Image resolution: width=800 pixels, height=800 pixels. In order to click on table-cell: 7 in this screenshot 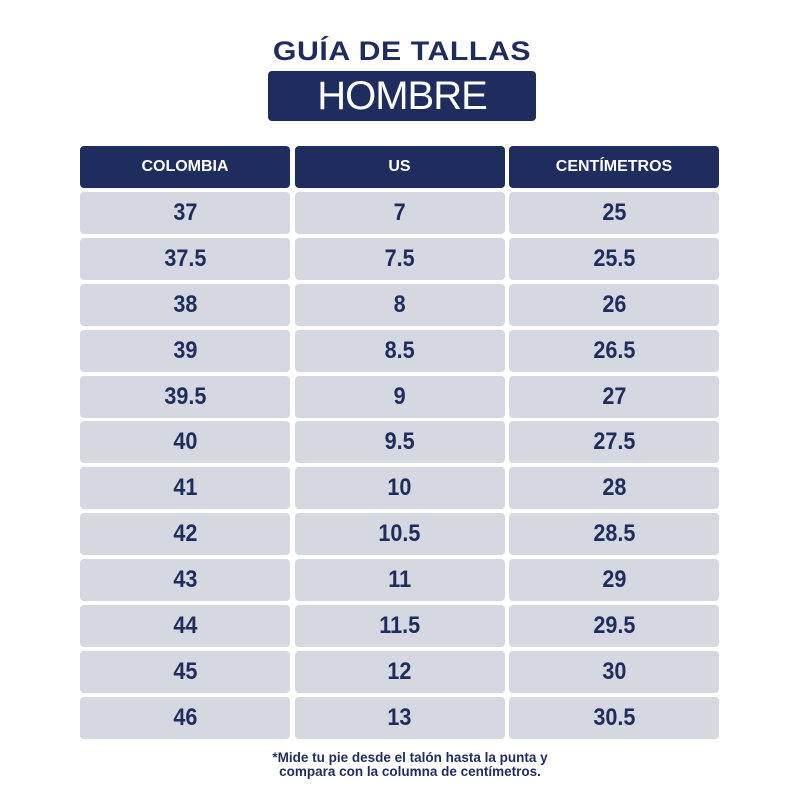, I will do `click(399, 213)`.